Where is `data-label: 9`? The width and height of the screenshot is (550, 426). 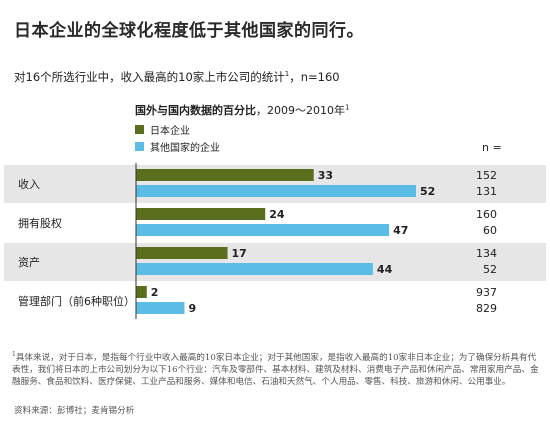
data-label: 9 is located at coordinates (192, 308).